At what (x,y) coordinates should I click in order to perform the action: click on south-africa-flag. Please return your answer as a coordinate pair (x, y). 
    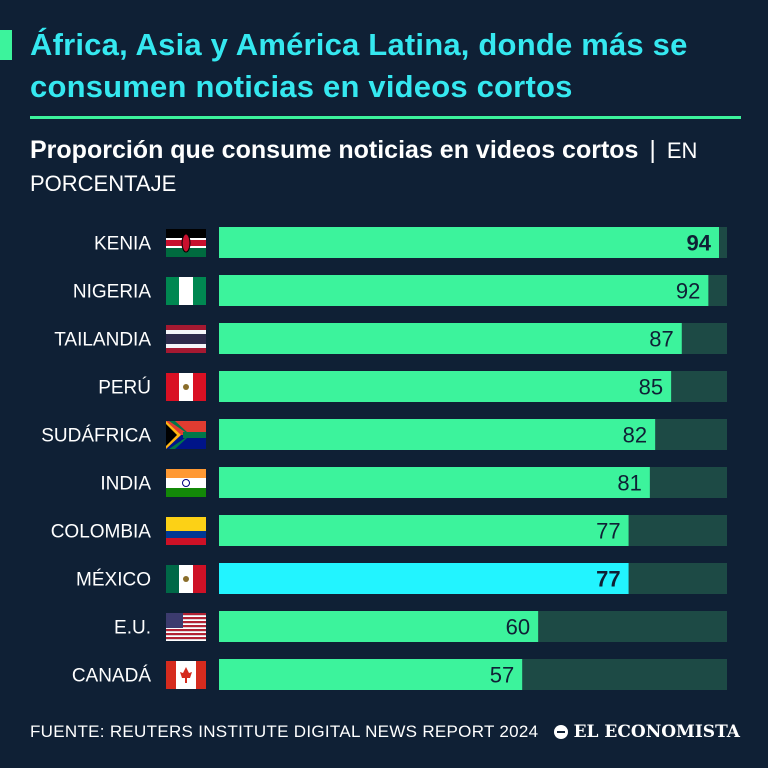
    Looking at the image, I should click on (186, 435).